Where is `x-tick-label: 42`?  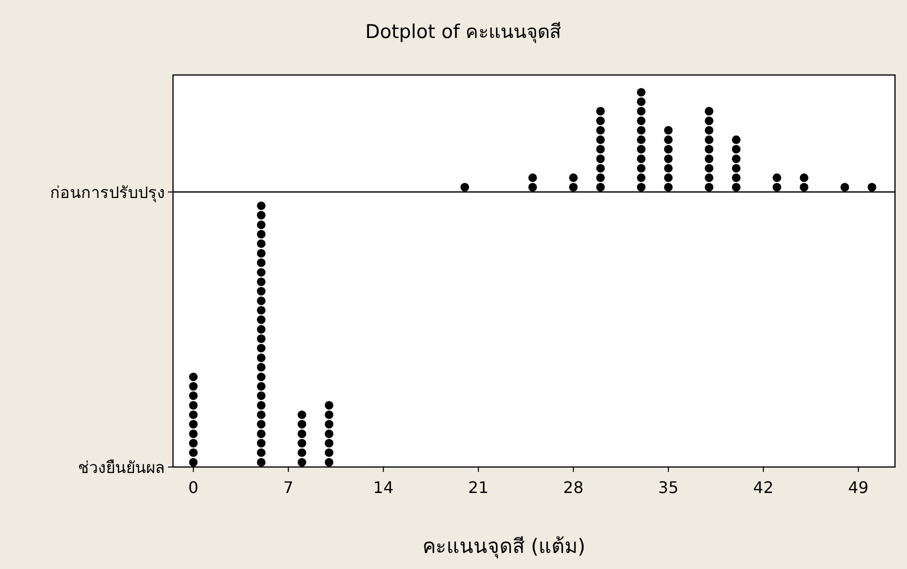
x-tick-label: 42 is located at coordinates (763, 487).